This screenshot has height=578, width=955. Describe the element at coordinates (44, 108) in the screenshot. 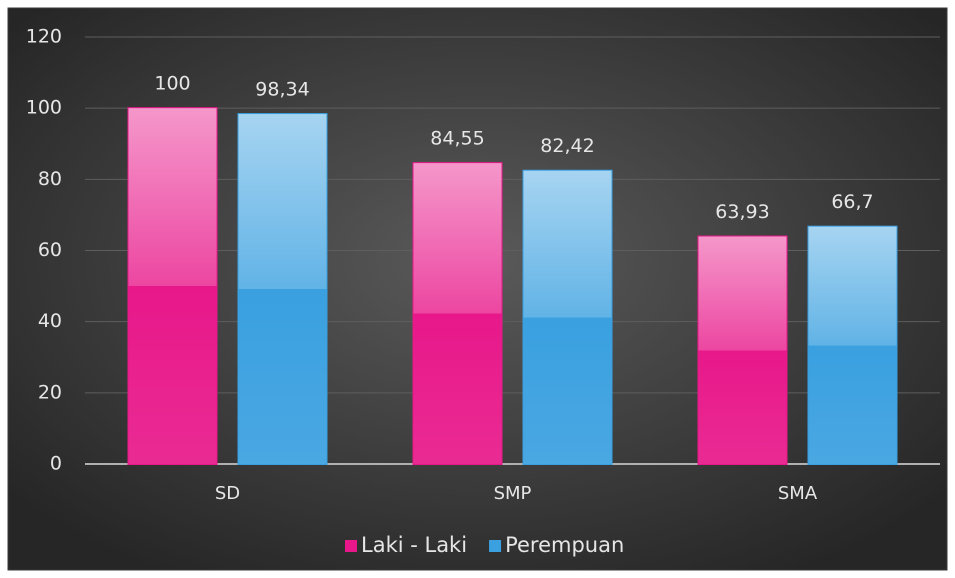

I see `y-tick-label: 100` at that location.